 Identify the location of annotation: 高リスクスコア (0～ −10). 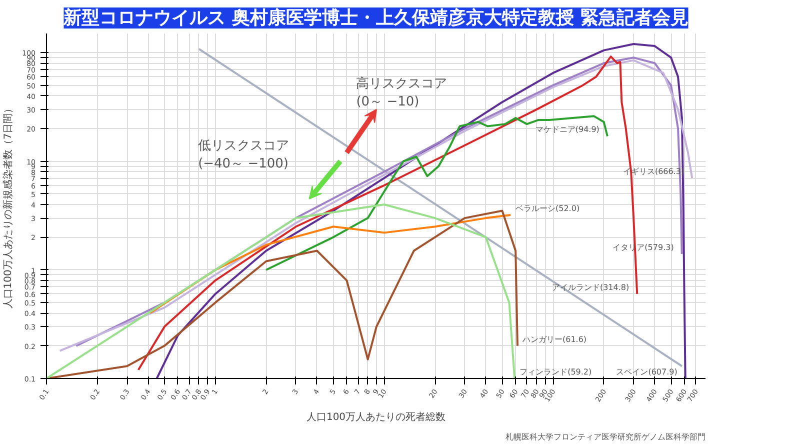
(402, 92).